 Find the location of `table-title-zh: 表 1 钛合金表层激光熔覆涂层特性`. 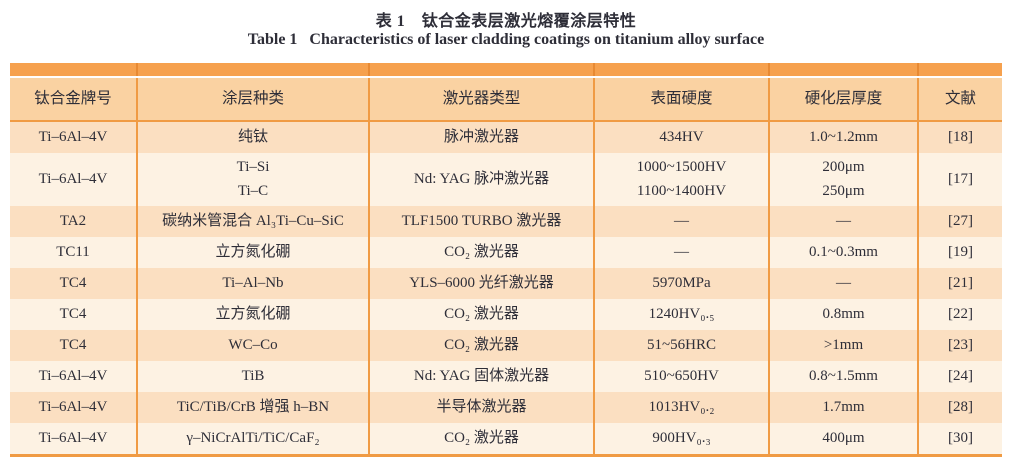

table-title-zh: 表 1 钛合金表层激光熔覆涂层特性 is located at coordinates (506, 21).